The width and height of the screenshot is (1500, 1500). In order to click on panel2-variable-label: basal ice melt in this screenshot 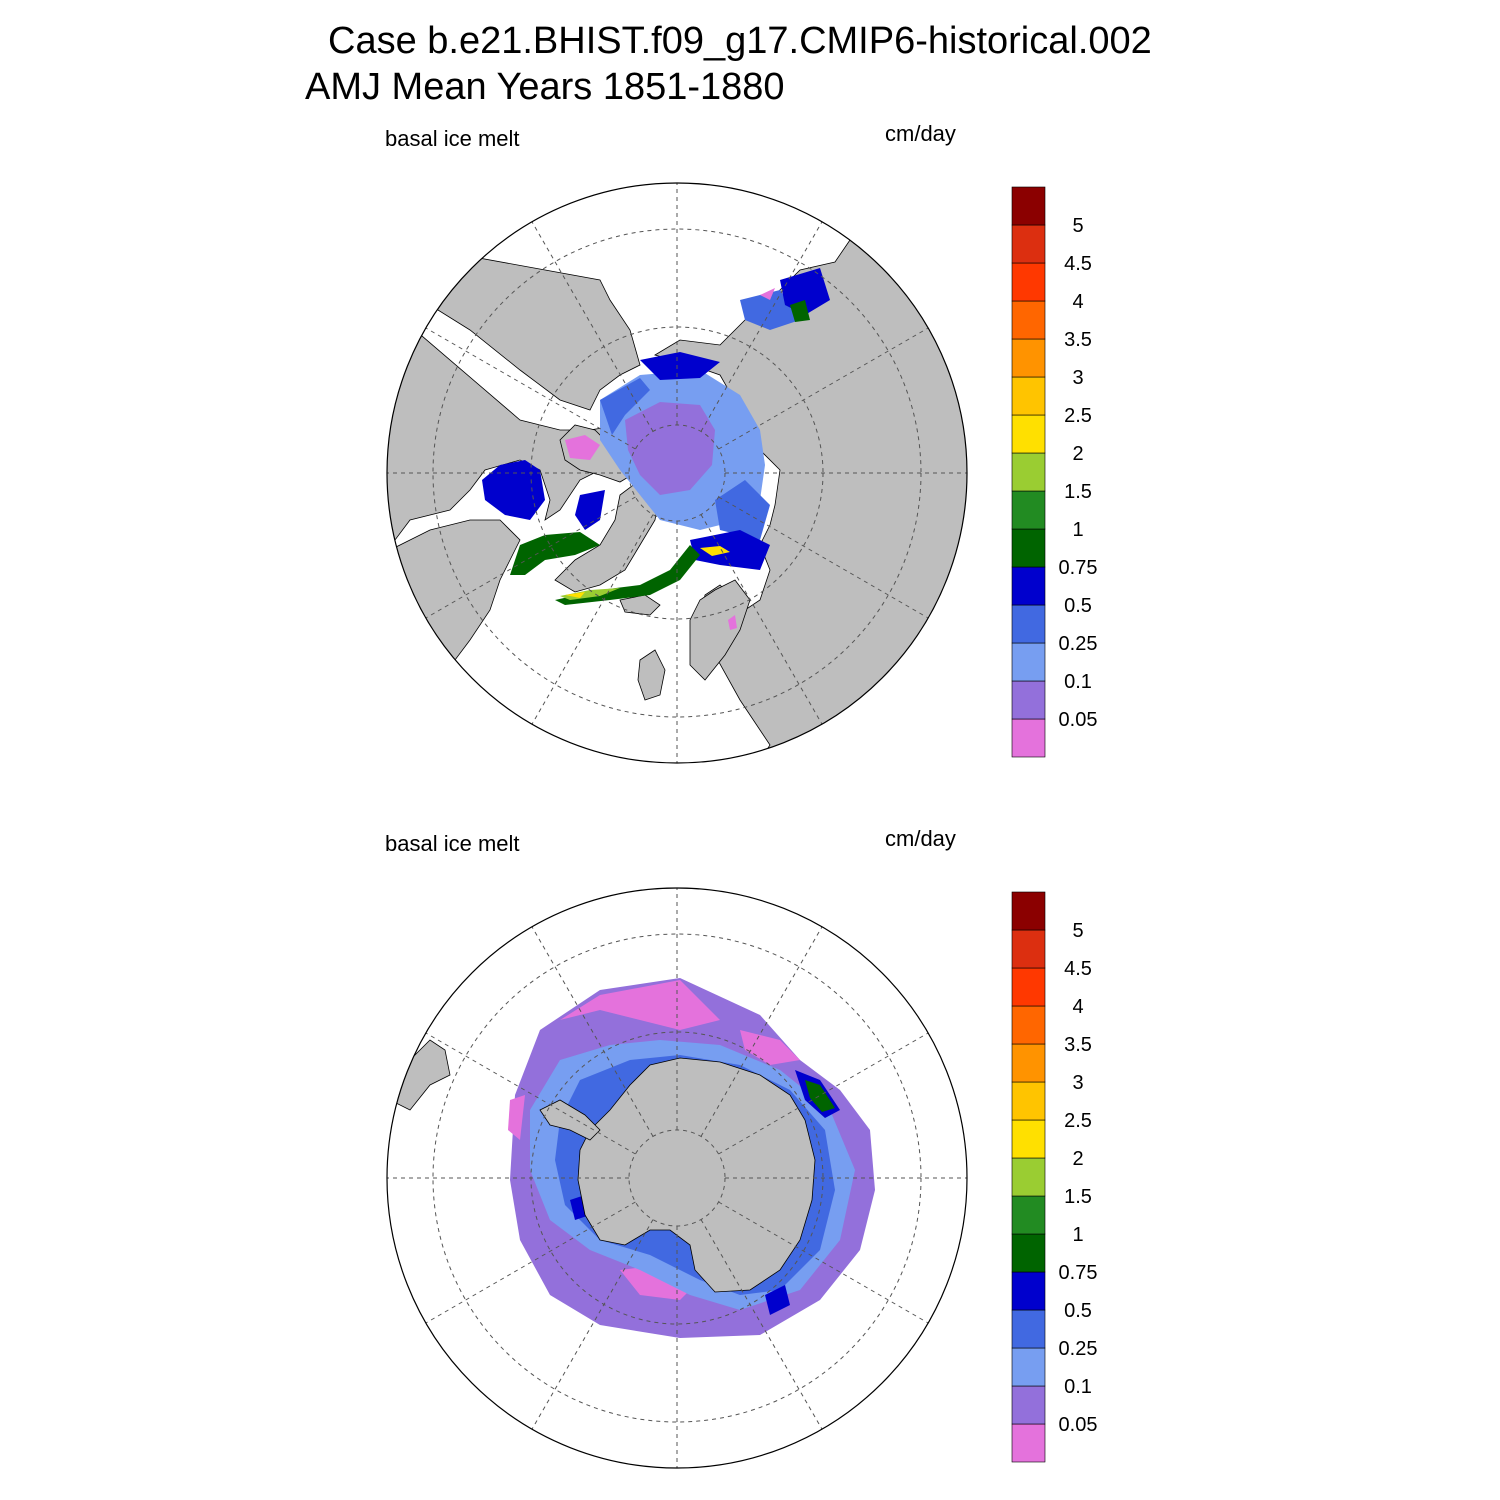, I will do `click(452, 843)`.